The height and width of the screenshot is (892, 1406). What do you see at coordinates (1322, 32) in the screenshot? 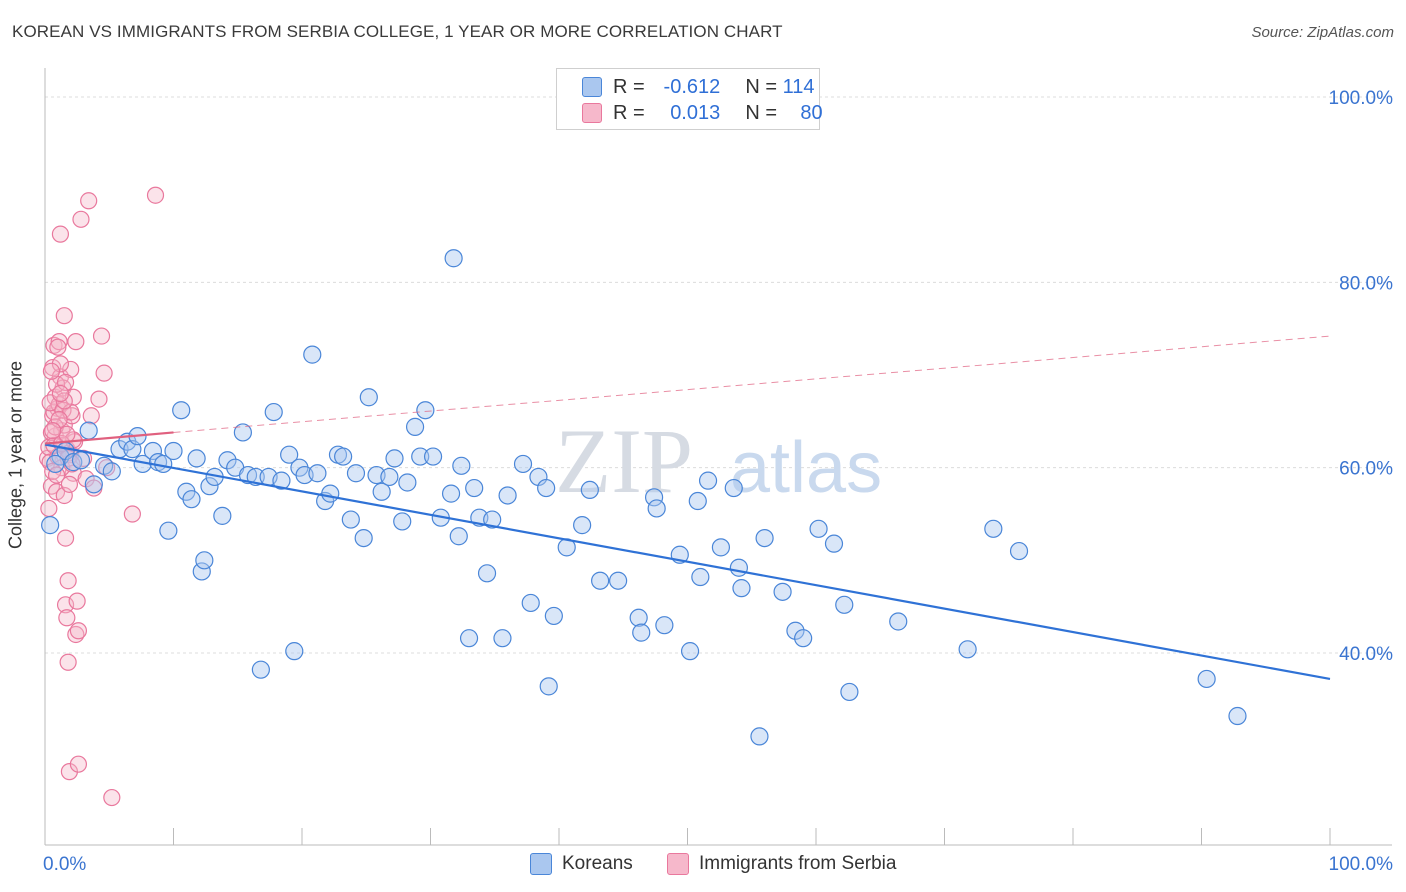
I see `chart-source: Source: ZipAtlas.com` at bounding box center [1322, 32].